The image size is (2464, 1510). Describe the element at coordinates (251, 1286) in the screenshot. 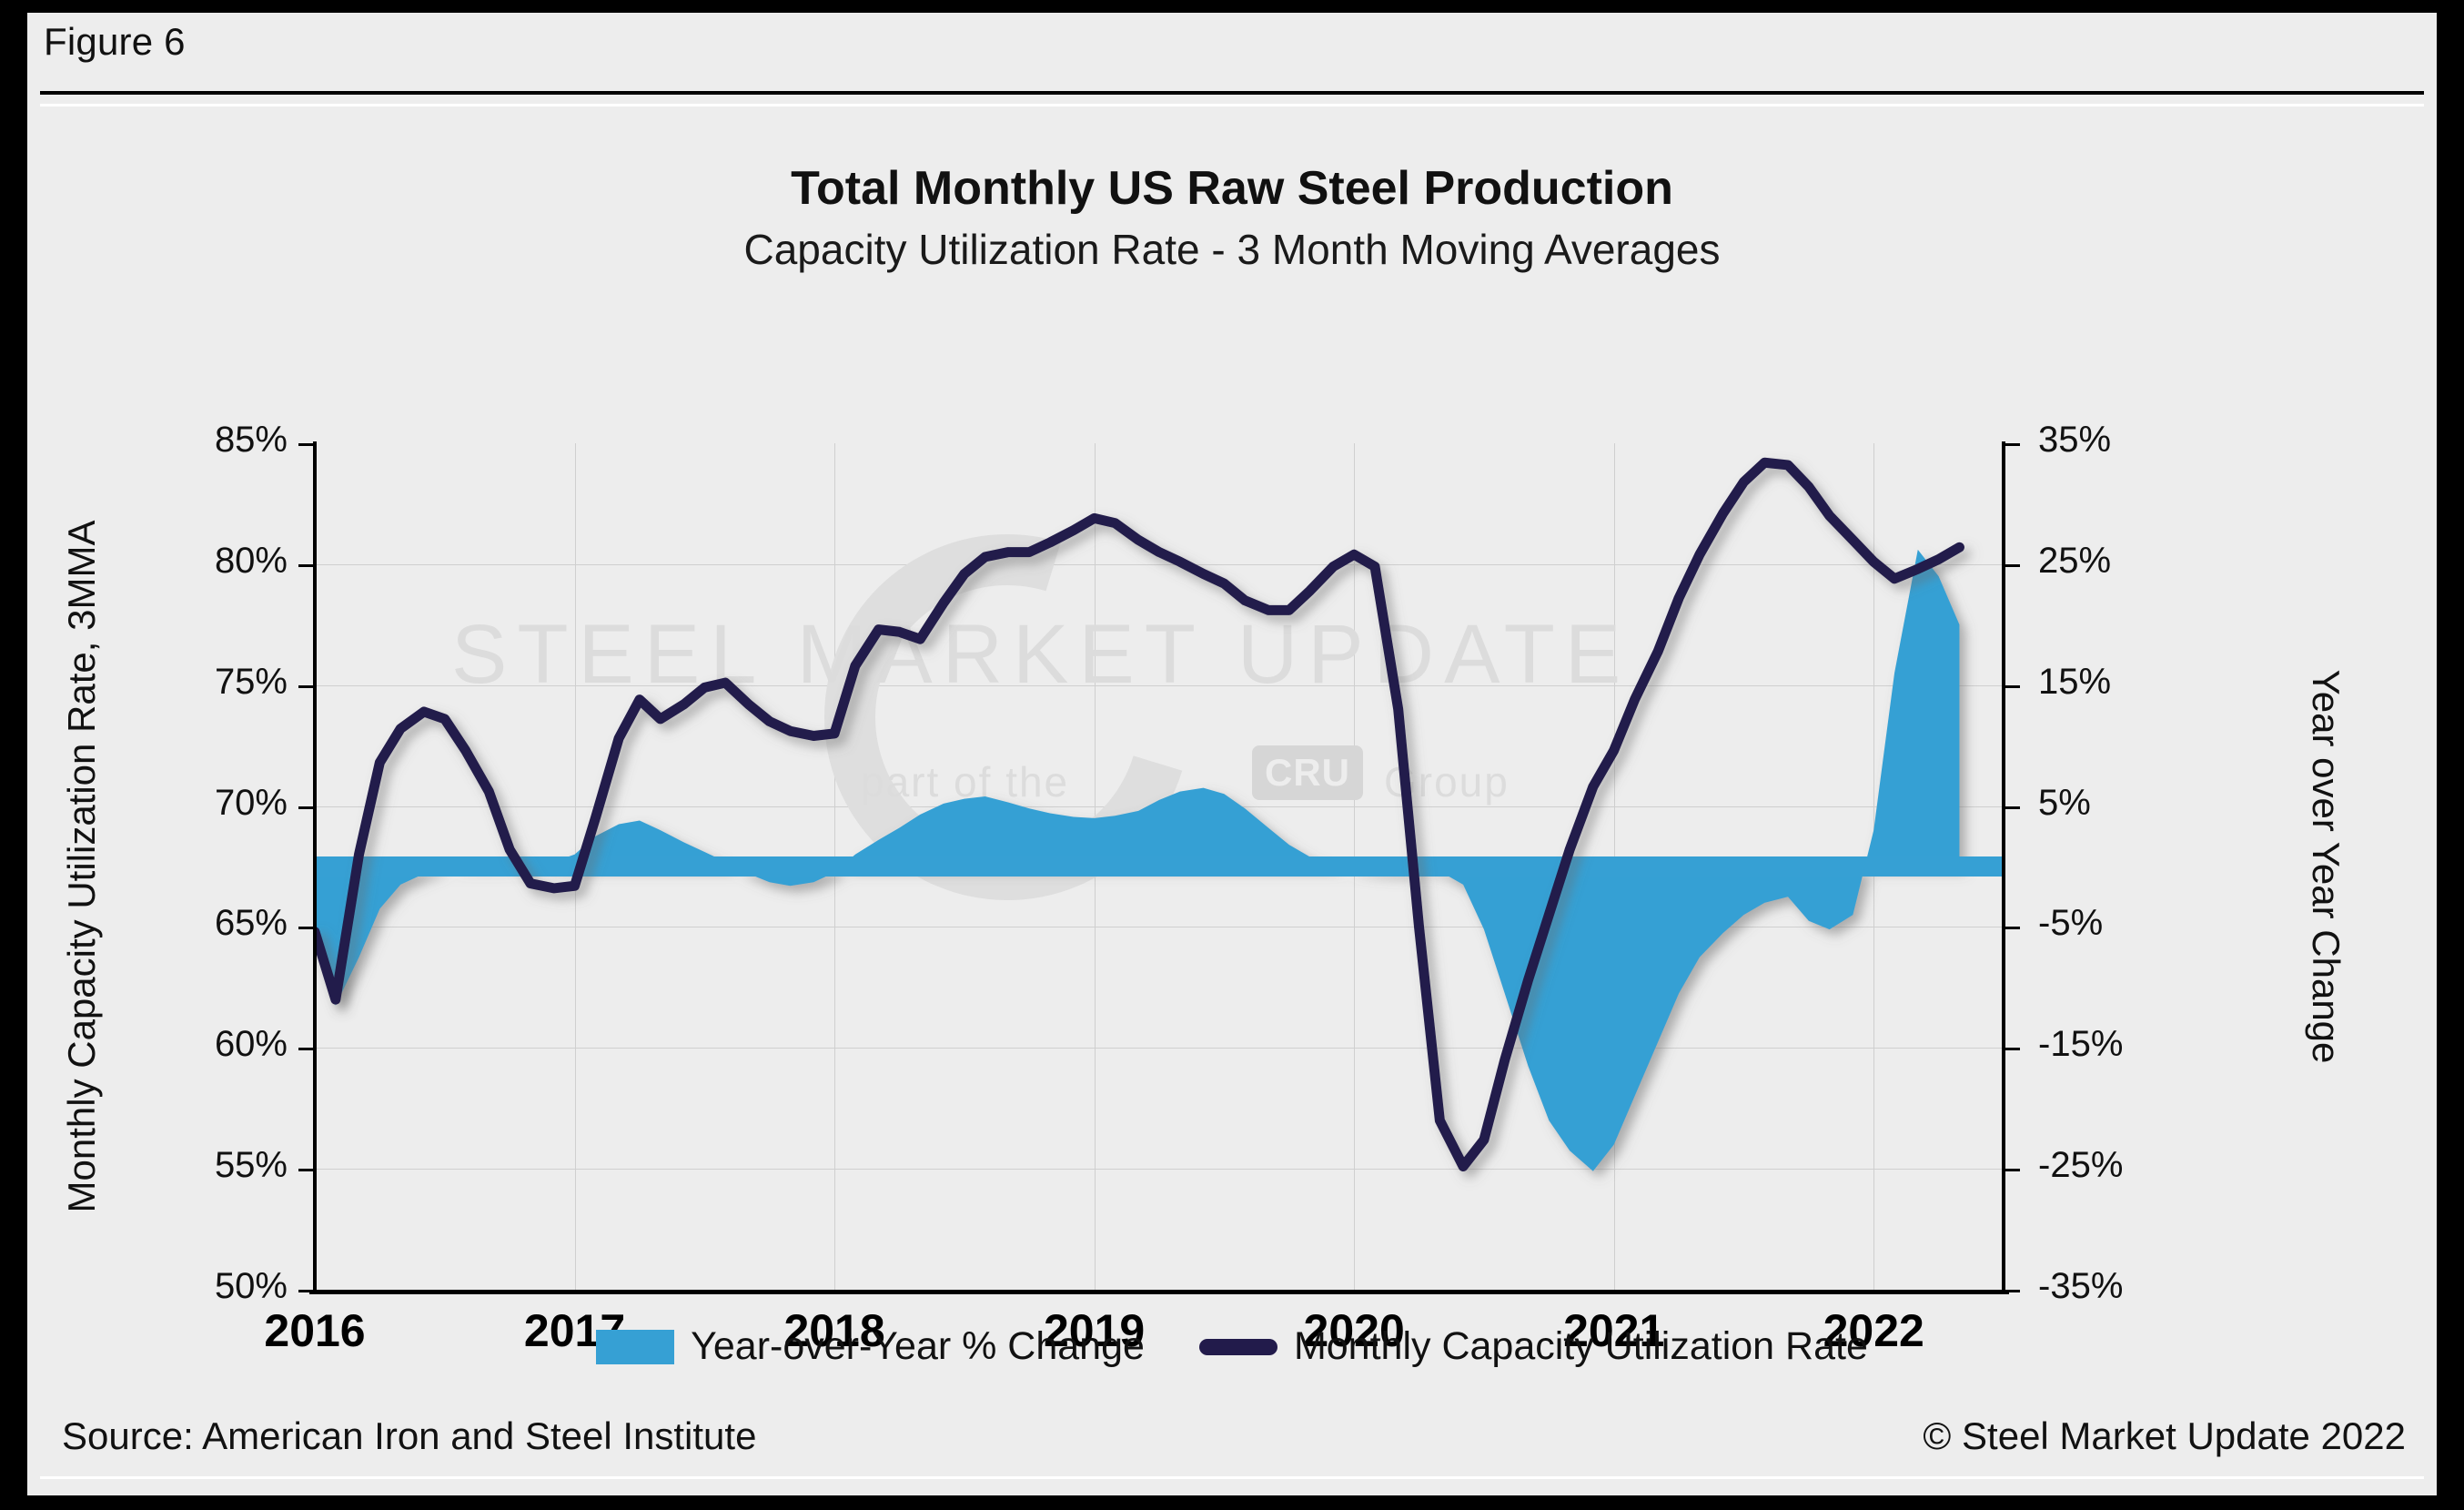

I see `y-axis-label-left: 50%` at that location.